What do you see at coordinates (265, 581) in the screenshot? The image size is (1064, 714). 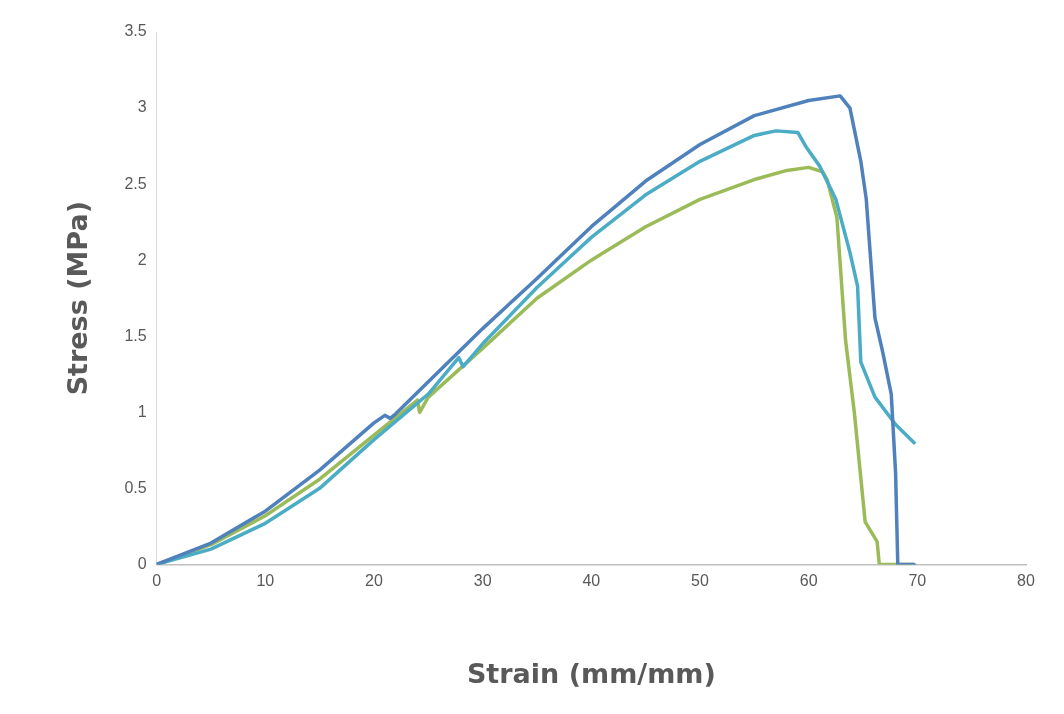 I see `x-tick-label: 10` at bounding box center [265, 581].